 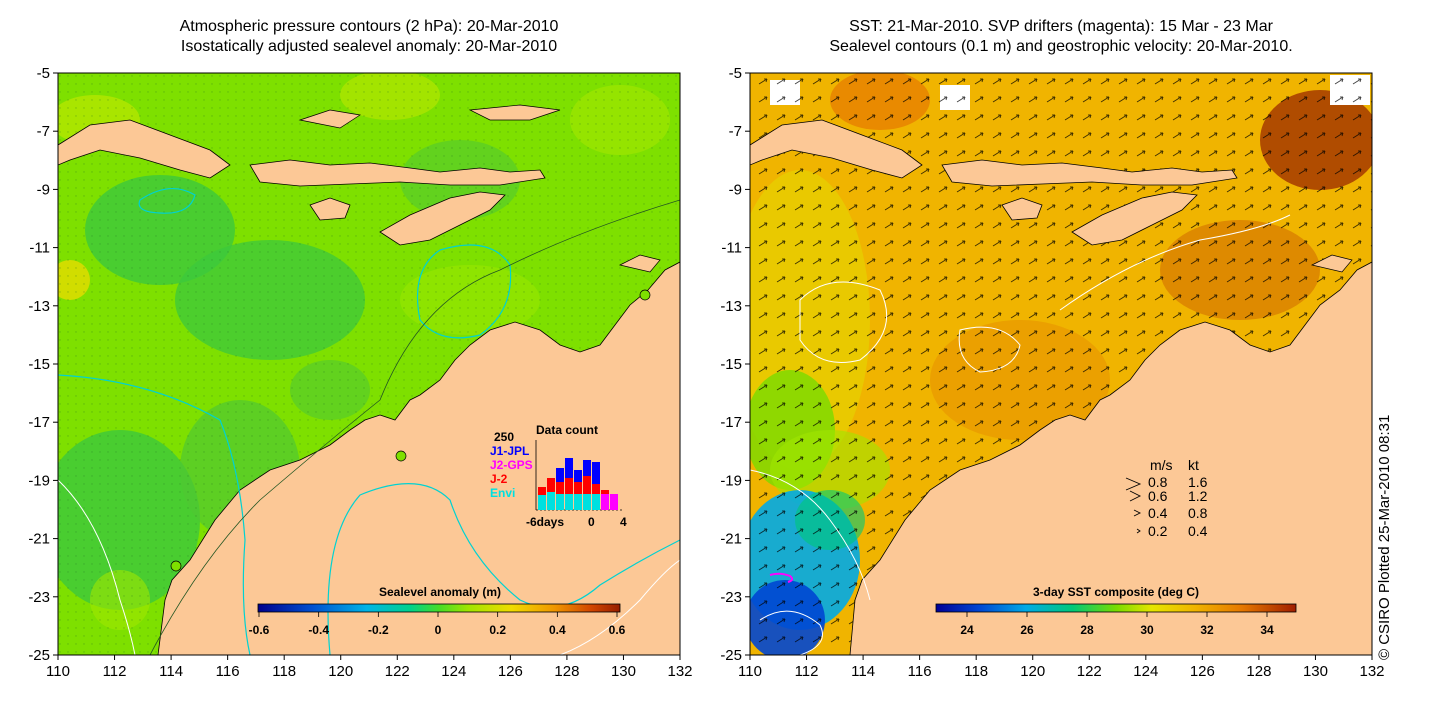 I want to click on left-colorbar-tick-label: 0, so click(x=438, y=630).